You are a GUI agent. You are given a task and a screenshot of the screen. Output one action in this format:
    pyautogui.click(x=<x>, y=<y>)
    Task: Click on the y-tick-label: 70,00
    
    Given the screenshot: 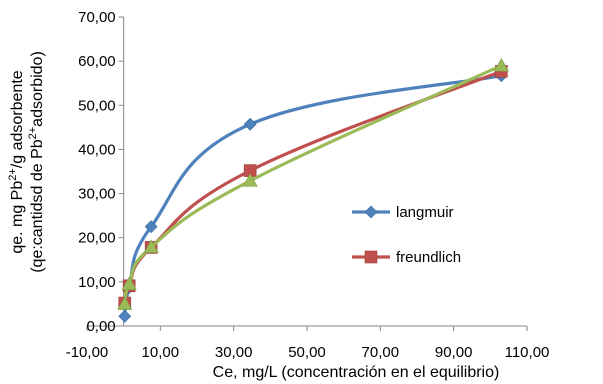 What is the action you would take?
    pyautogui.click(x=97, y=17)
    